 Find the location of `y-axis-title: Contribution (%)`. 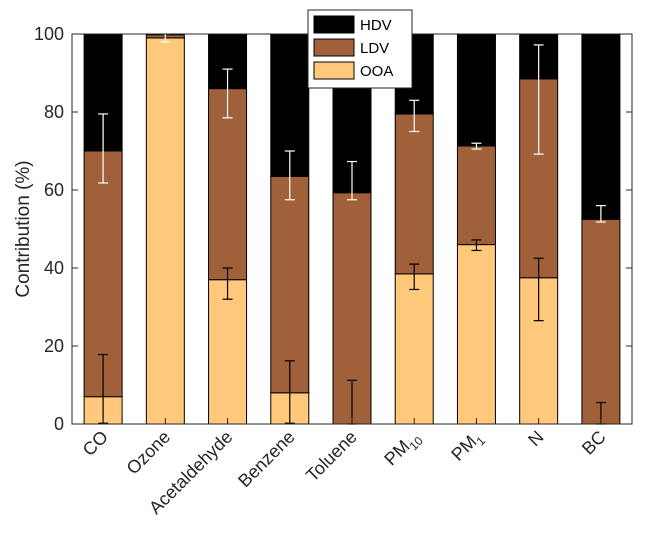

y-axis-title: Contribution (%) is located at coordinates (23, 228).